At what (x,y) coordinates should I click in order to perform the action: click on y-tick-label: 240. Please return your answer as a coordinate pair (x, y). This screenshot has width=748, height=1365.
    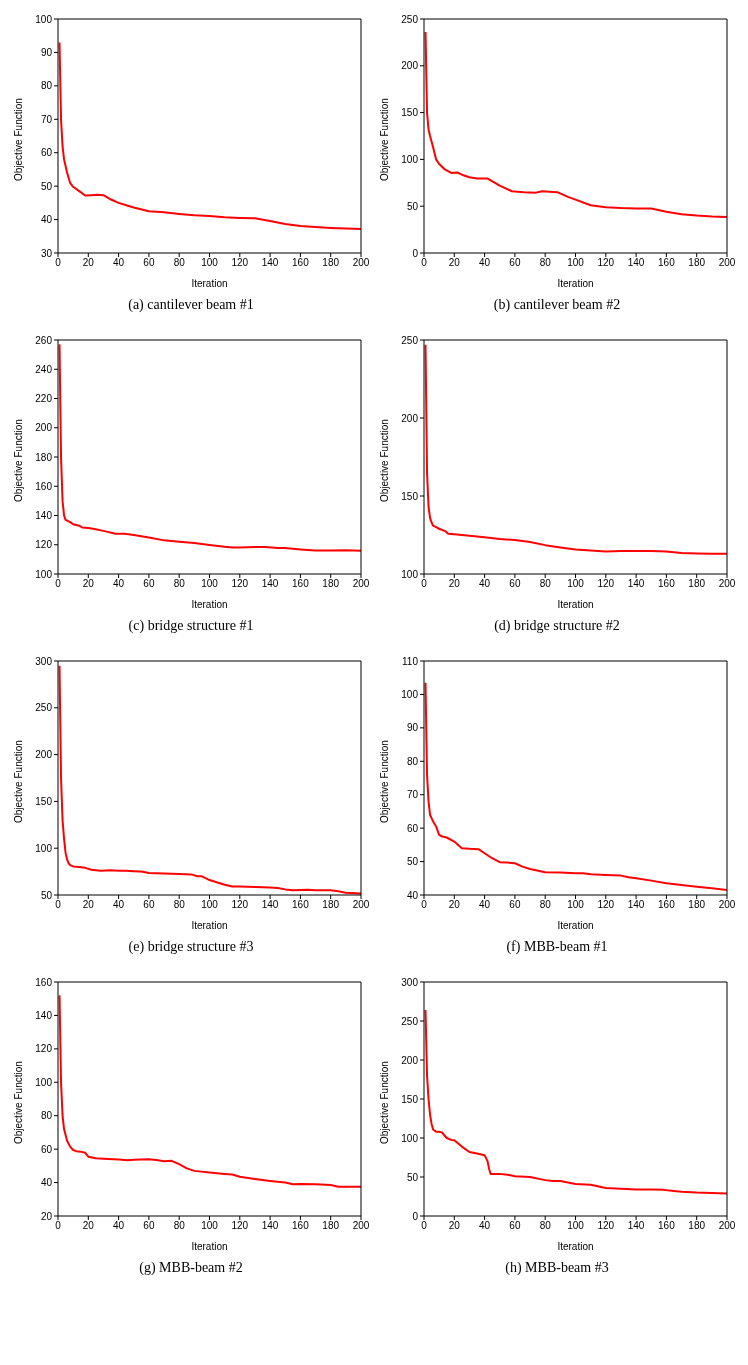
    Looking at the image, I should click on (44, 369).